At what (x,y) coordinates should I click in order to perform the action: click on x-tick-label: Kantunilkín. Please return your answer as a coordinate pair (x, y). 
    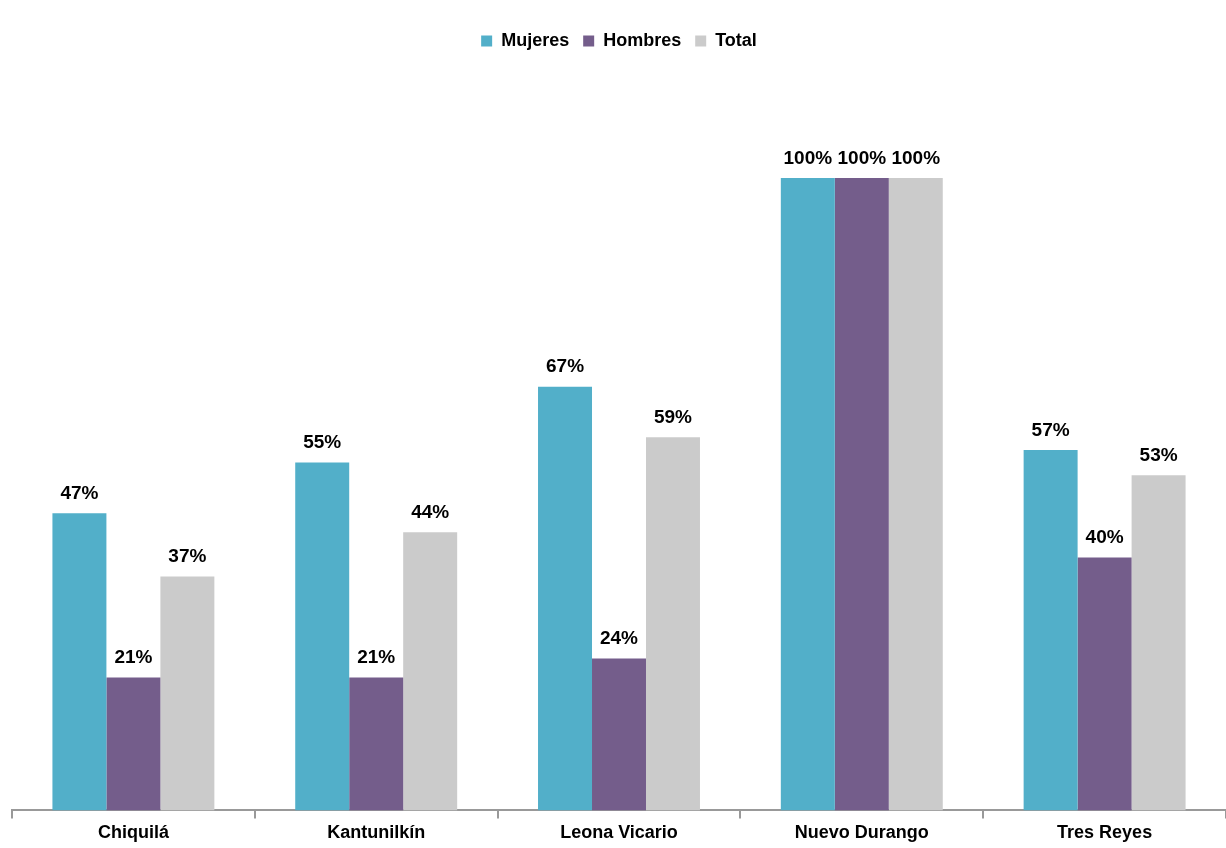
    Looking at the image, I should click on (376, 832).